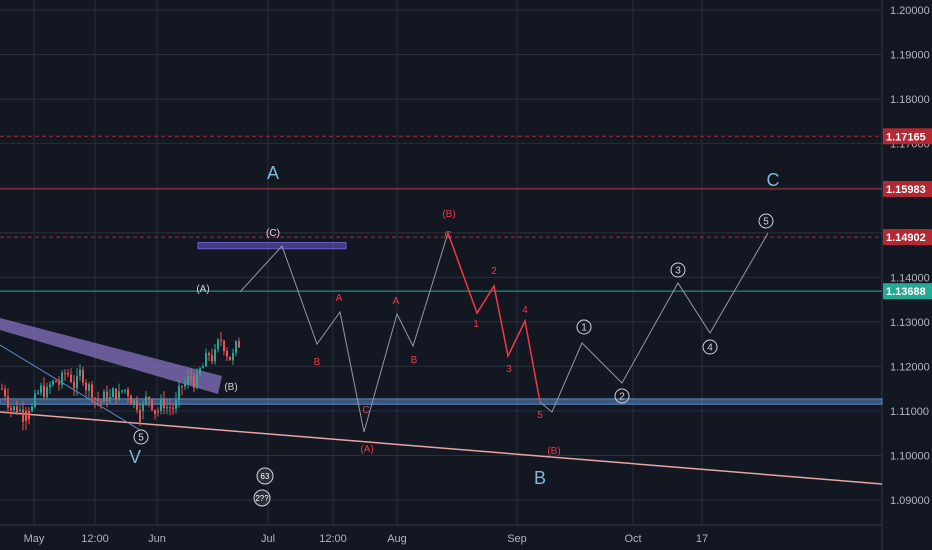 Image resolution: width=932 pixels, height=550 pixels. What do you see at coordinates (906, 292) in the screenshot?
I see `price-level-value: 1.13688` at bounding box center [906, 292].